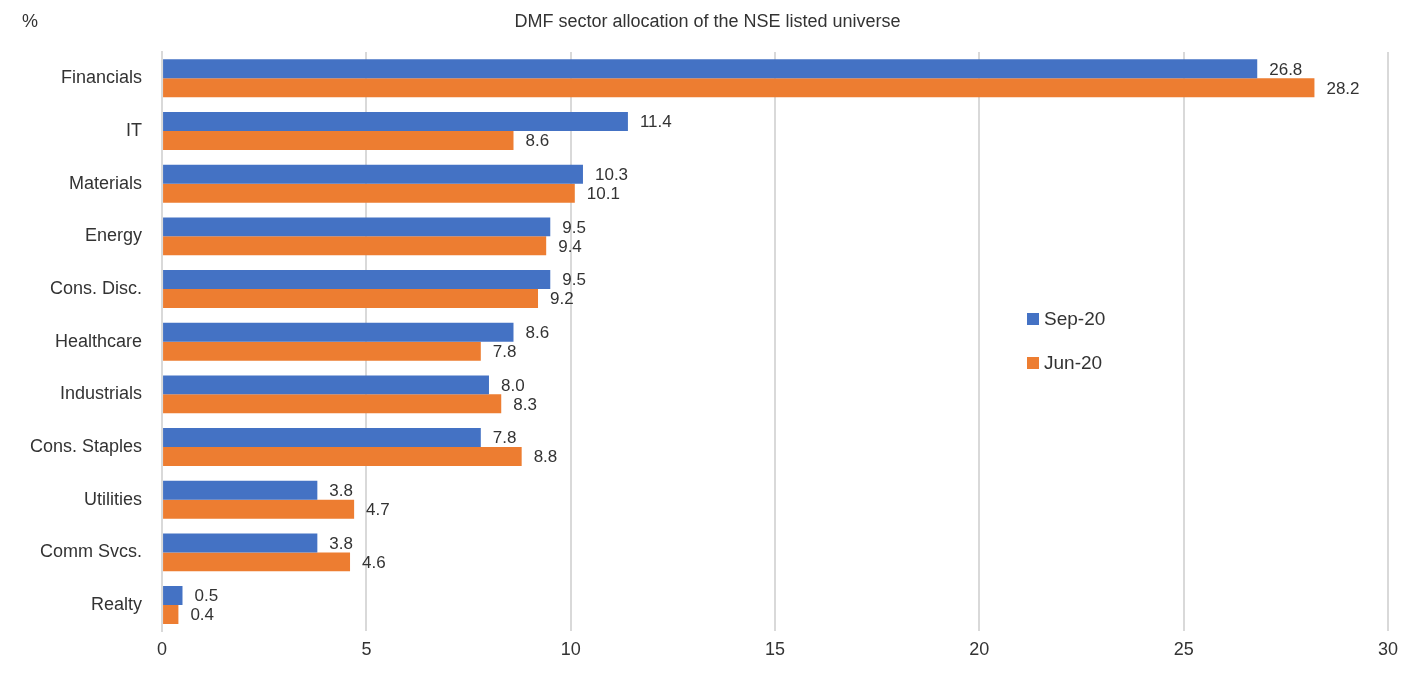 The height and width of the screenshot is (679, 1415). What do you see at coordinates (611, 174) in the screenshot?
I see `data-label: 10.3` at bounding box center [611, 174].